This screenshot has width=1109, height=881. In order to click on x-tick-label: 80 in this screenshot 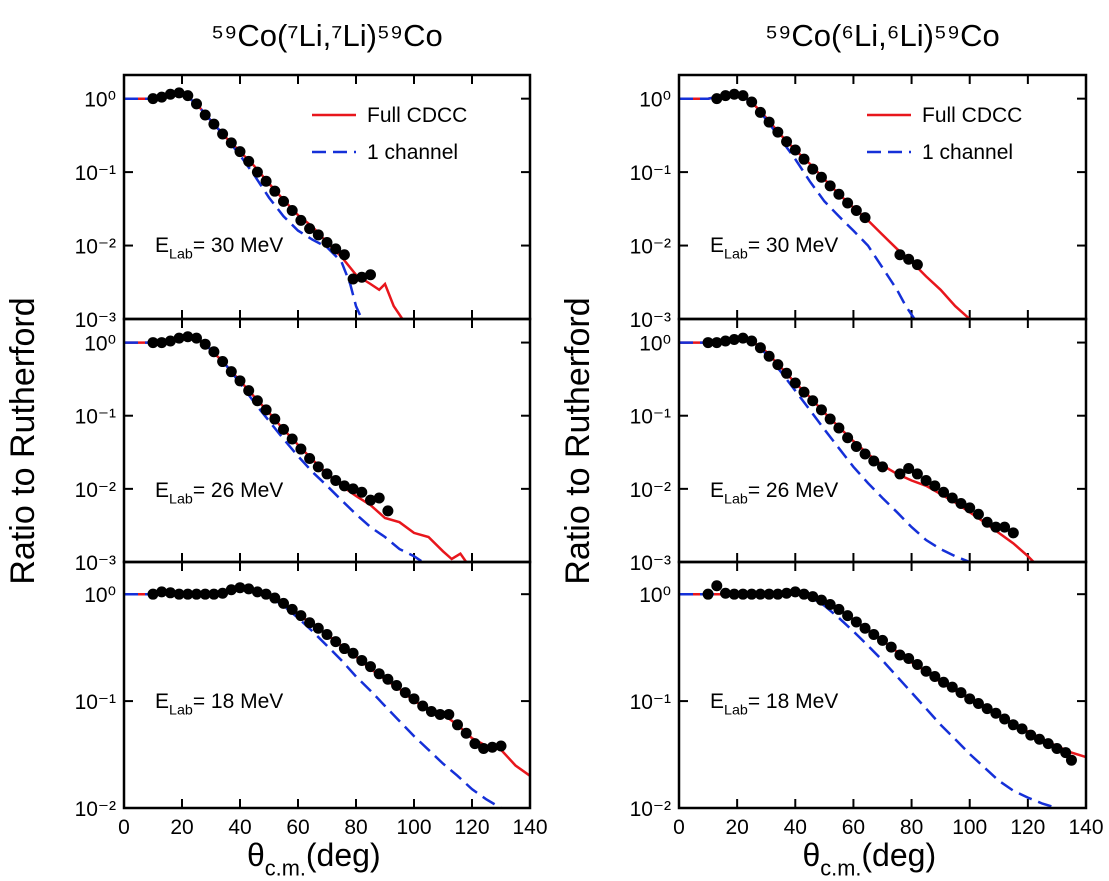, I will do `click(911, 827)`.